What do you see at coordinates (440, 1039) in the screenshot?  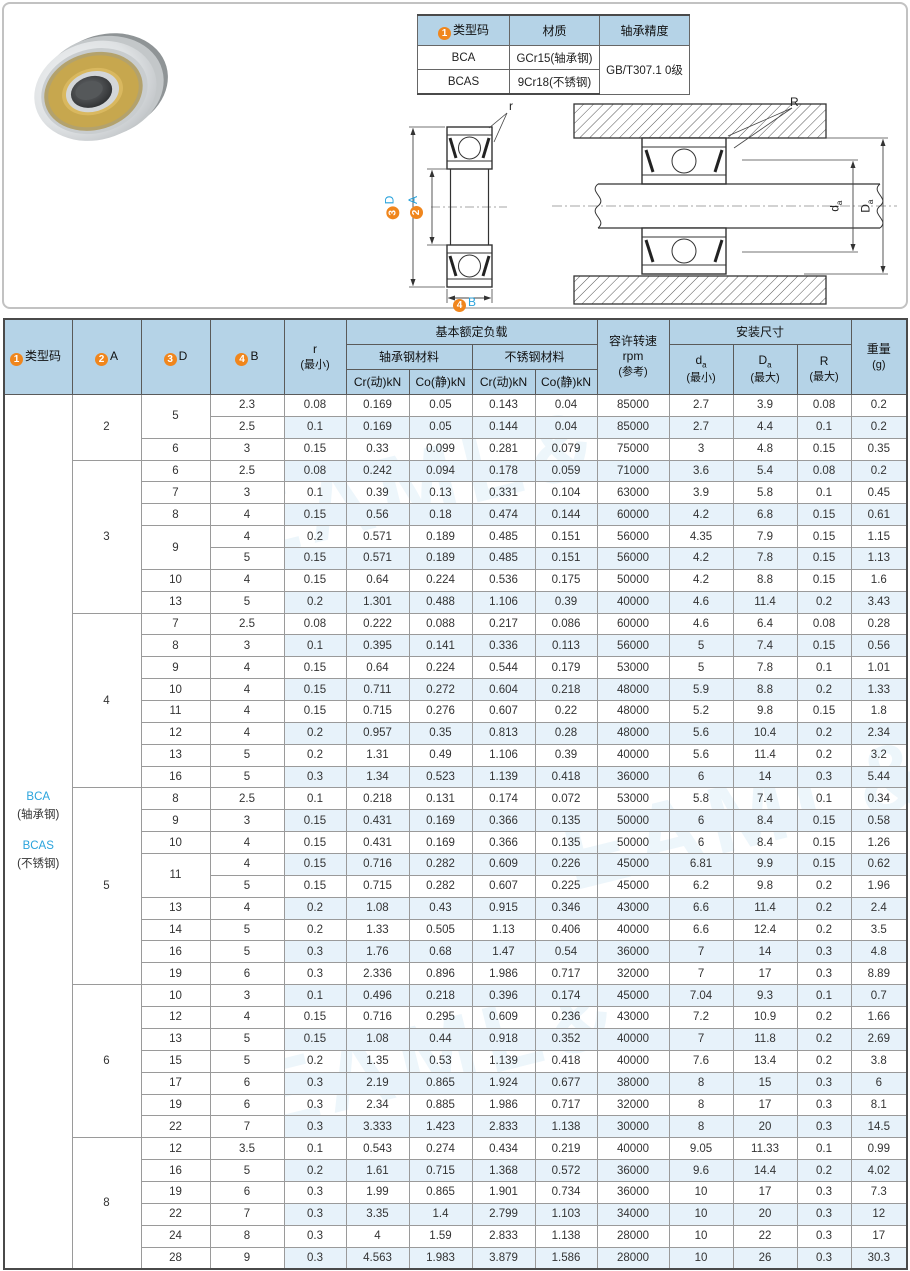 I see `cell-value: 0.44` at bounding box center [440, 1039].